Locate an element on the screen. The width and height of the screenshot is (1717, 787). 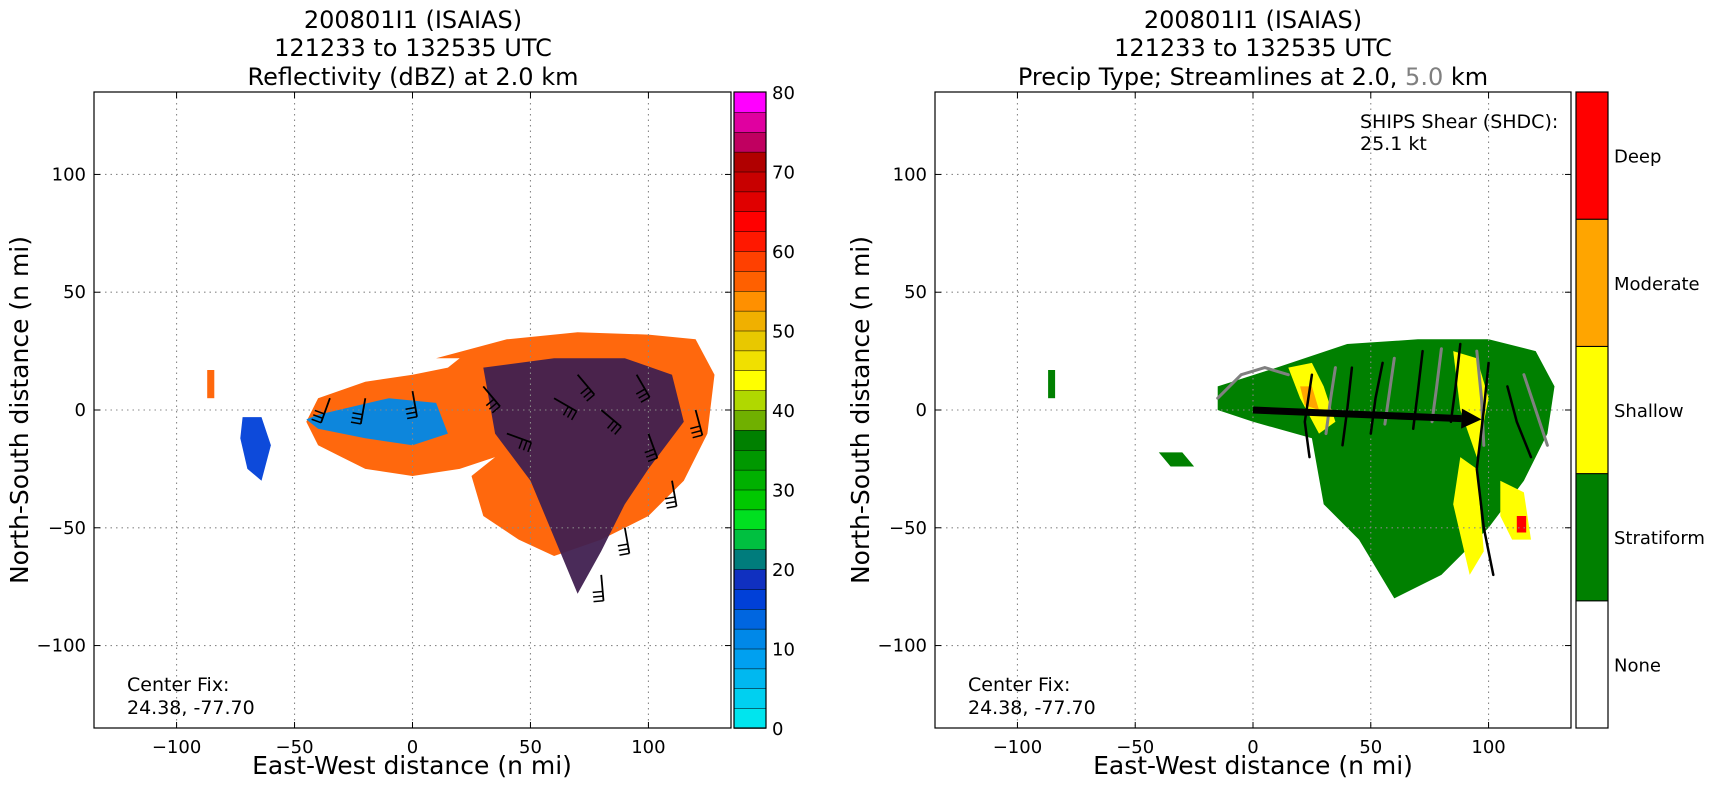
left-colorbar is located at coordinates (750, 410).